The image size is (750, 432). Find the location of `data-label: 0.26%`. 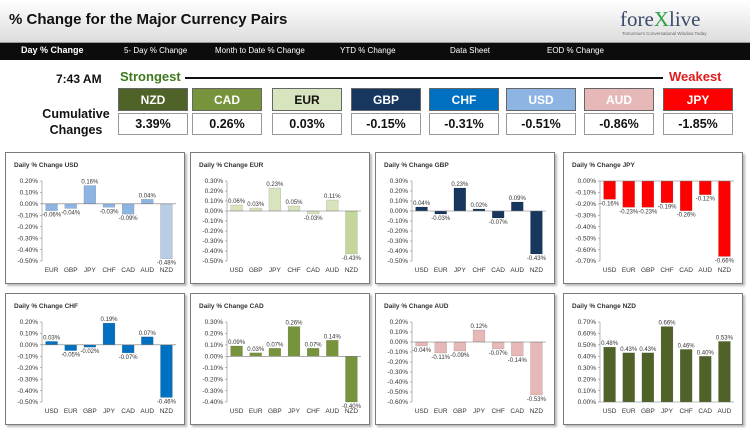

data-label: 0.26% is located at coordinates (294, 324).